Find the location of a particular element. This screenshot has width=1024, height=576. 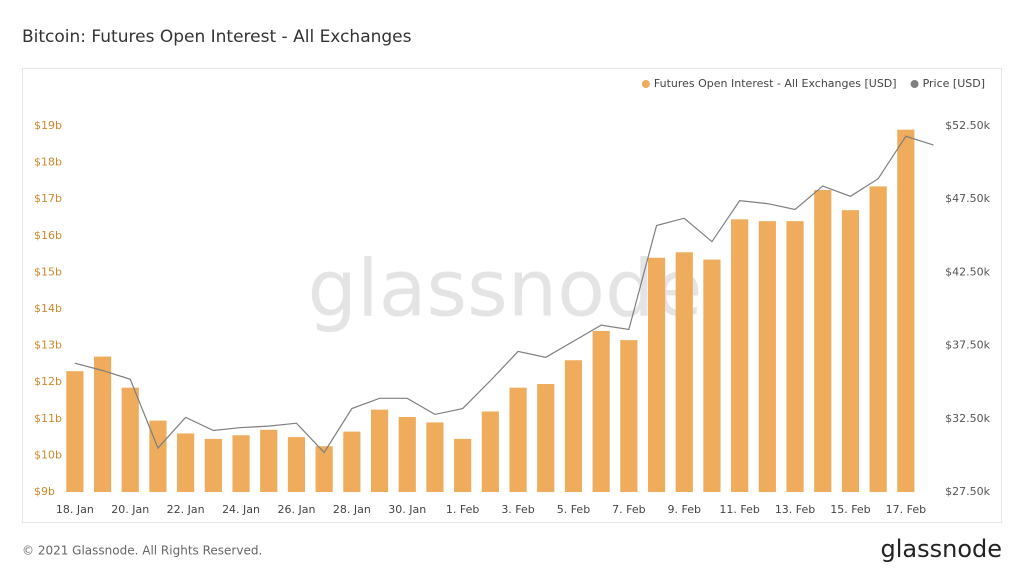

y2-tick-label: $37.50k is located at coordinates (967, 345).